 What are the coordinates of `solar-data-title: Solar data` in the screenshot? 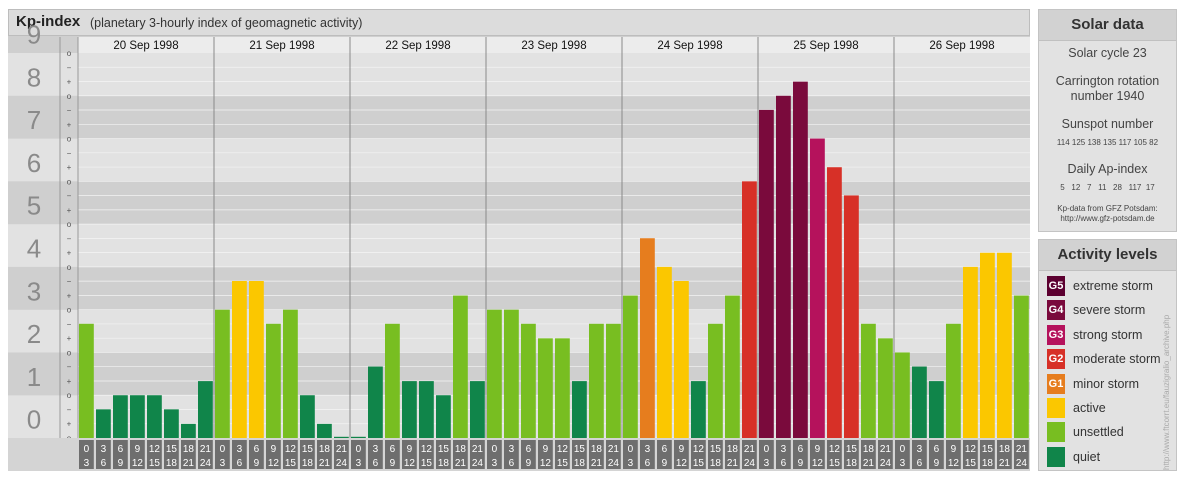 It's located at (1107, 25).